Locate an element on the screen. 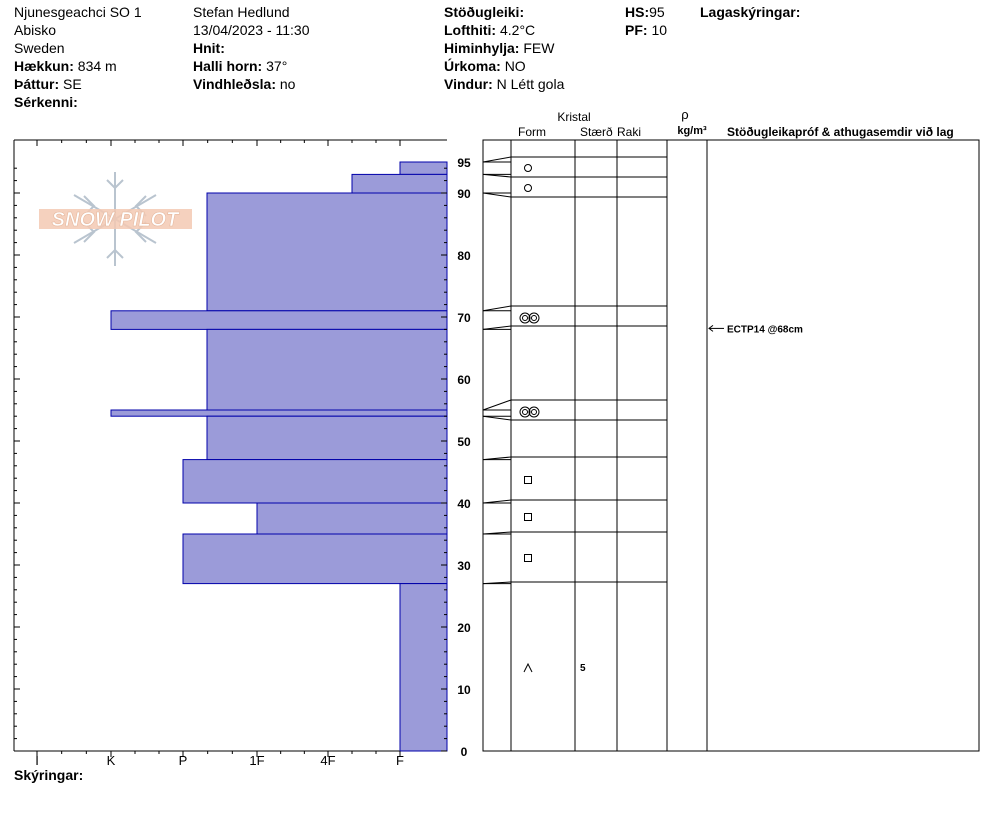 Image resolution: width=994 pixels, height=840 pixels. precip-row: Úrkoma: NO is located at coordinates (504, 66).